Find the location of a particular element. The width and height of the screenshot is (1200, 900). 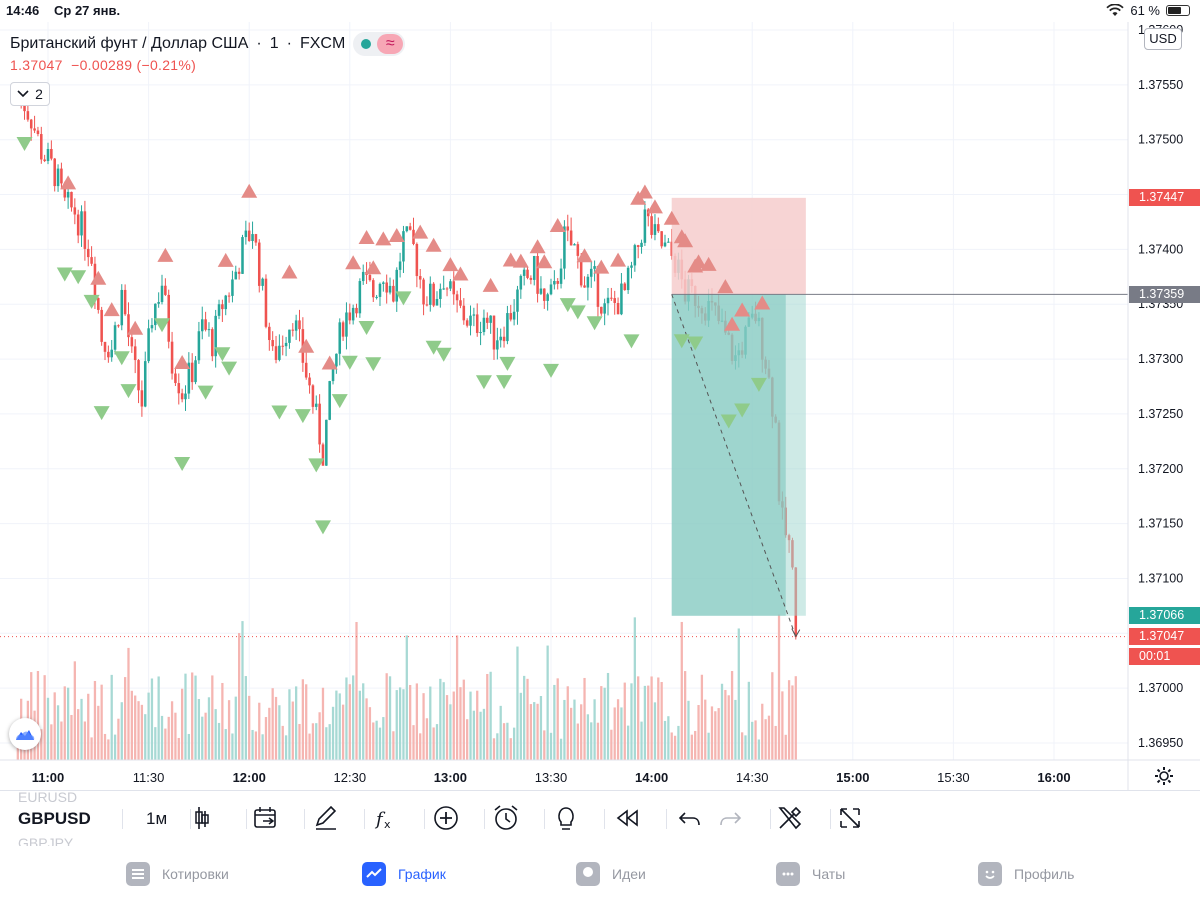

symbol-selector: GBPUSD is located at coordinates (54, 818).